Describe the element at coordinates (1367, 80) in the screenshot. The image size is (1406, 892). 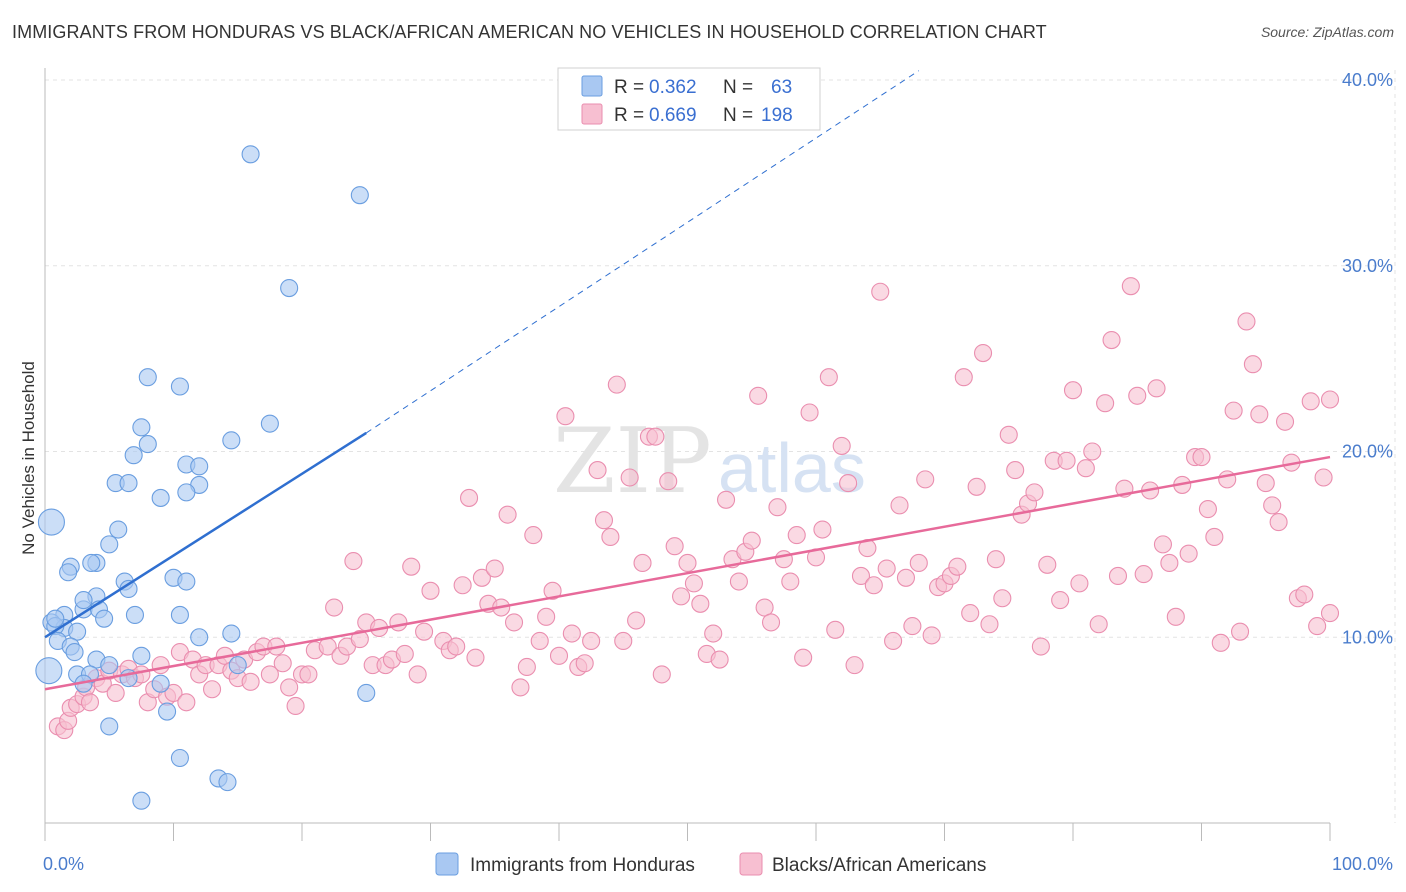
I see `y-tick-label: 40.0%` at that location.